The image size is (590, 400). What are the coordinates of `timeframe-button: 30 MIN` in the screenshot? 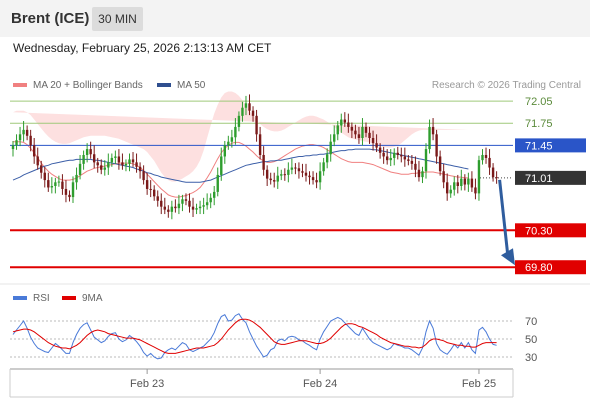 It's located at (117, 19).